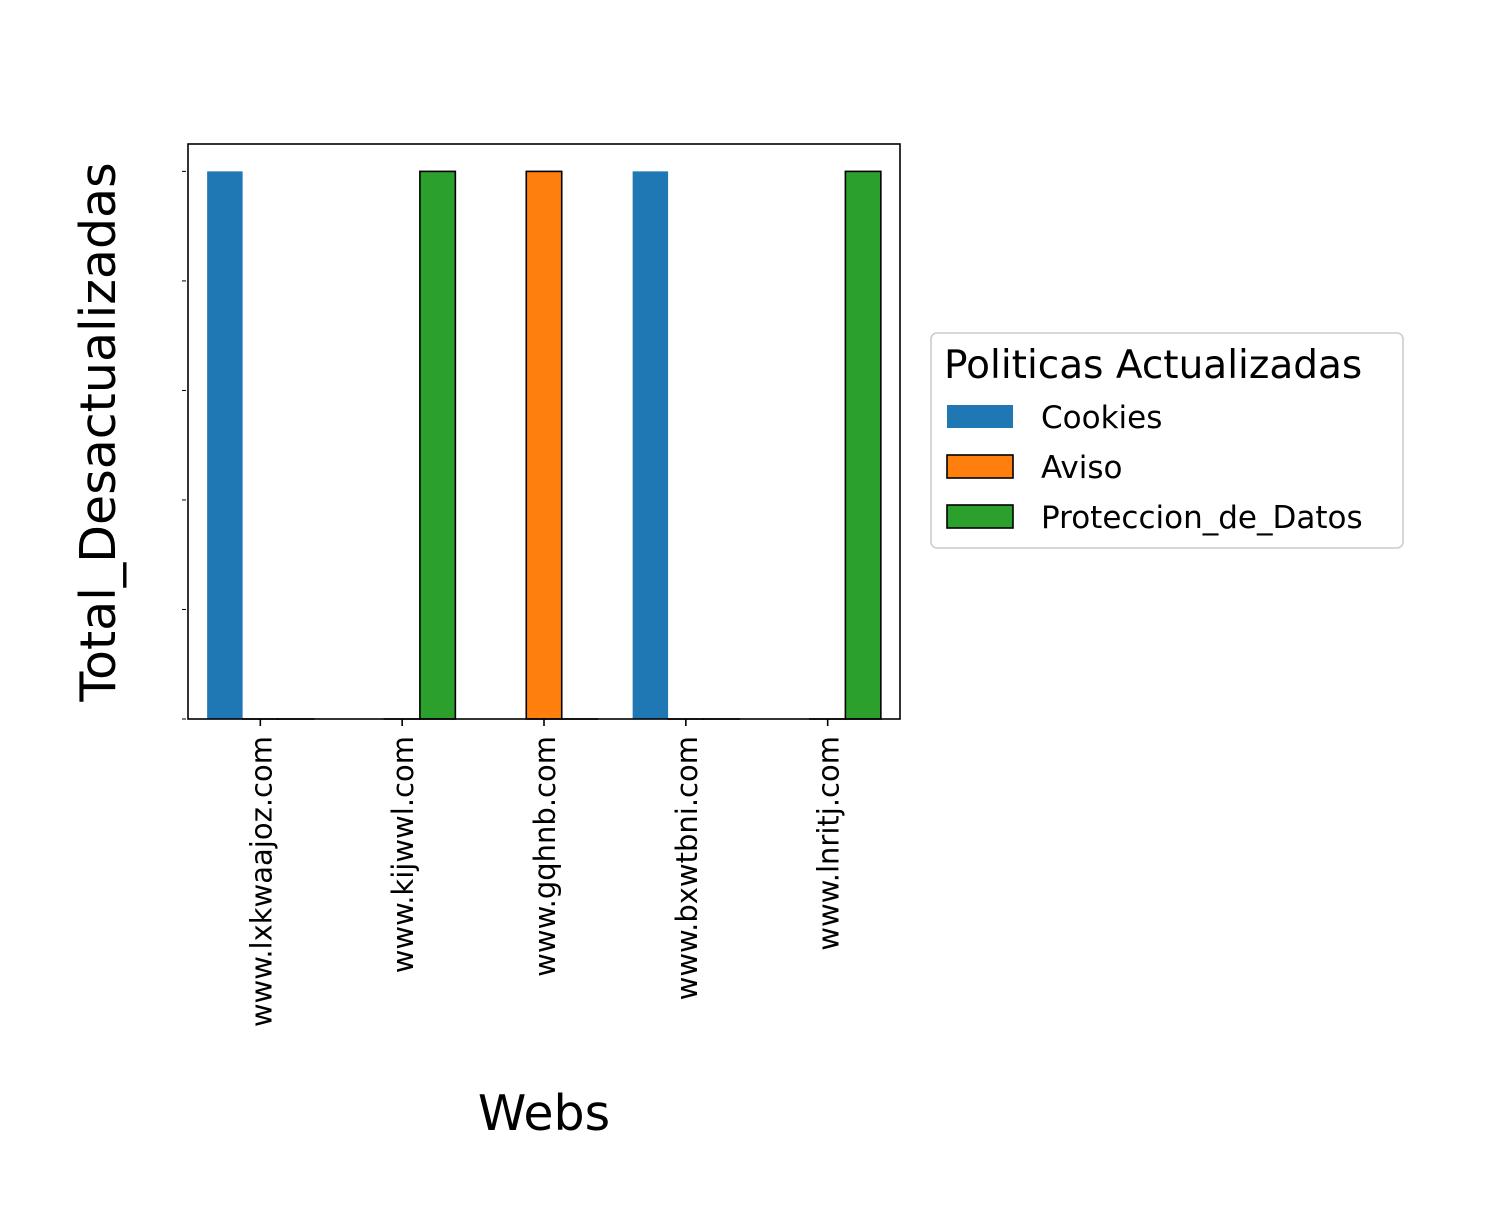  Describe the element at coordinates (98, 432) in the screenshot. I see `y-axis-label: Total_Desactualizadas` at that location.